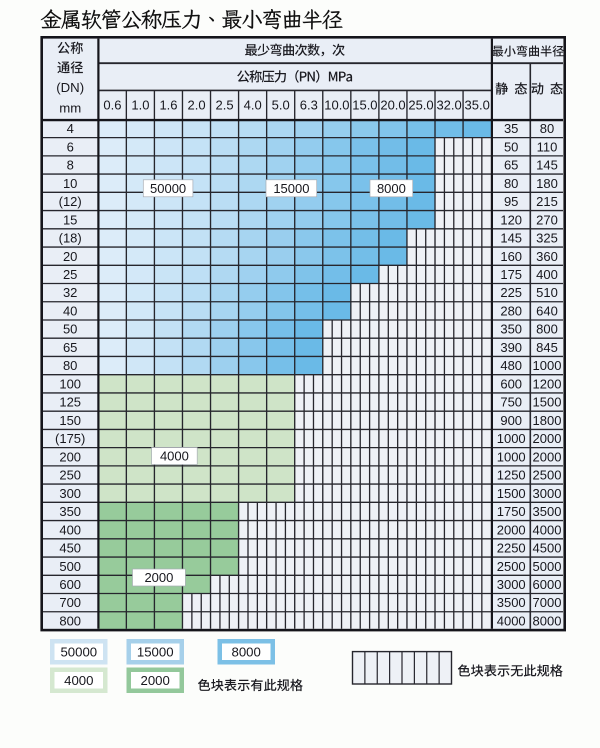 This screenshot has height=748, width=600. Describe the element at coordinates (70, 292) in the screenshot. I see `svg-text: 32` at that location.